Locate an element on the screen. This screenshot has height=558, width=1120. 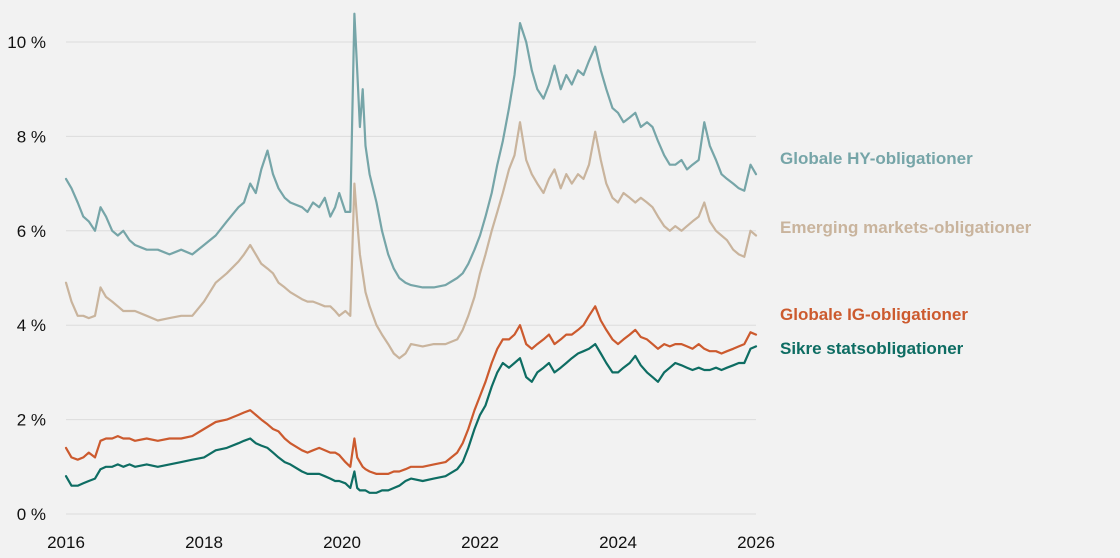
series-label-1: Emerging markets-obligationer is located at coordinates (906, 227).